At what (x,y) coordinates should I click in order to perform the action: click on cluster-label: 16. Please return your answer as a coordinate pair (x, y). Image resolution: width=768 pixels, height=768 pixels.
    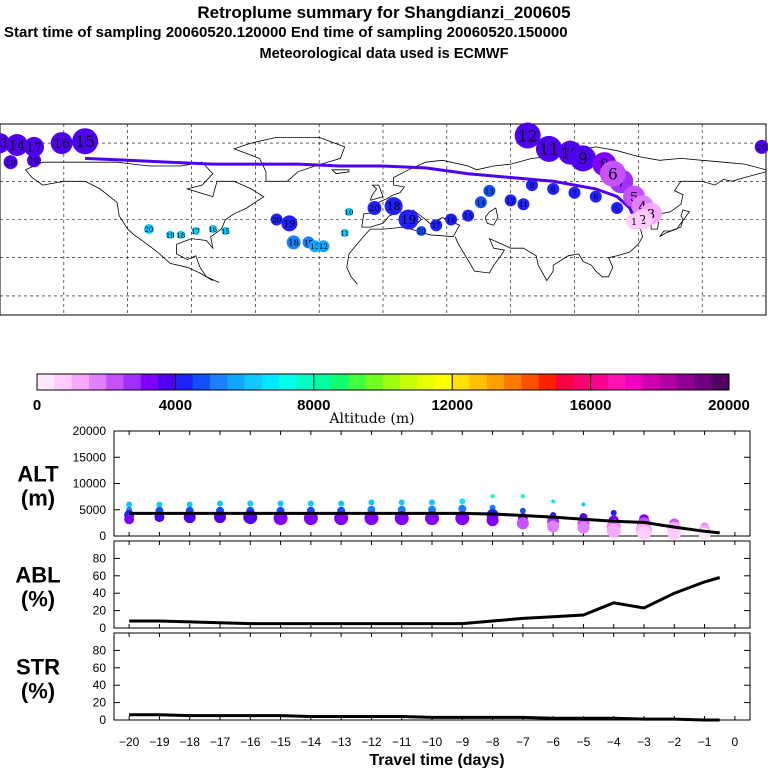
    Looking at the image, I should click on (212, 230).